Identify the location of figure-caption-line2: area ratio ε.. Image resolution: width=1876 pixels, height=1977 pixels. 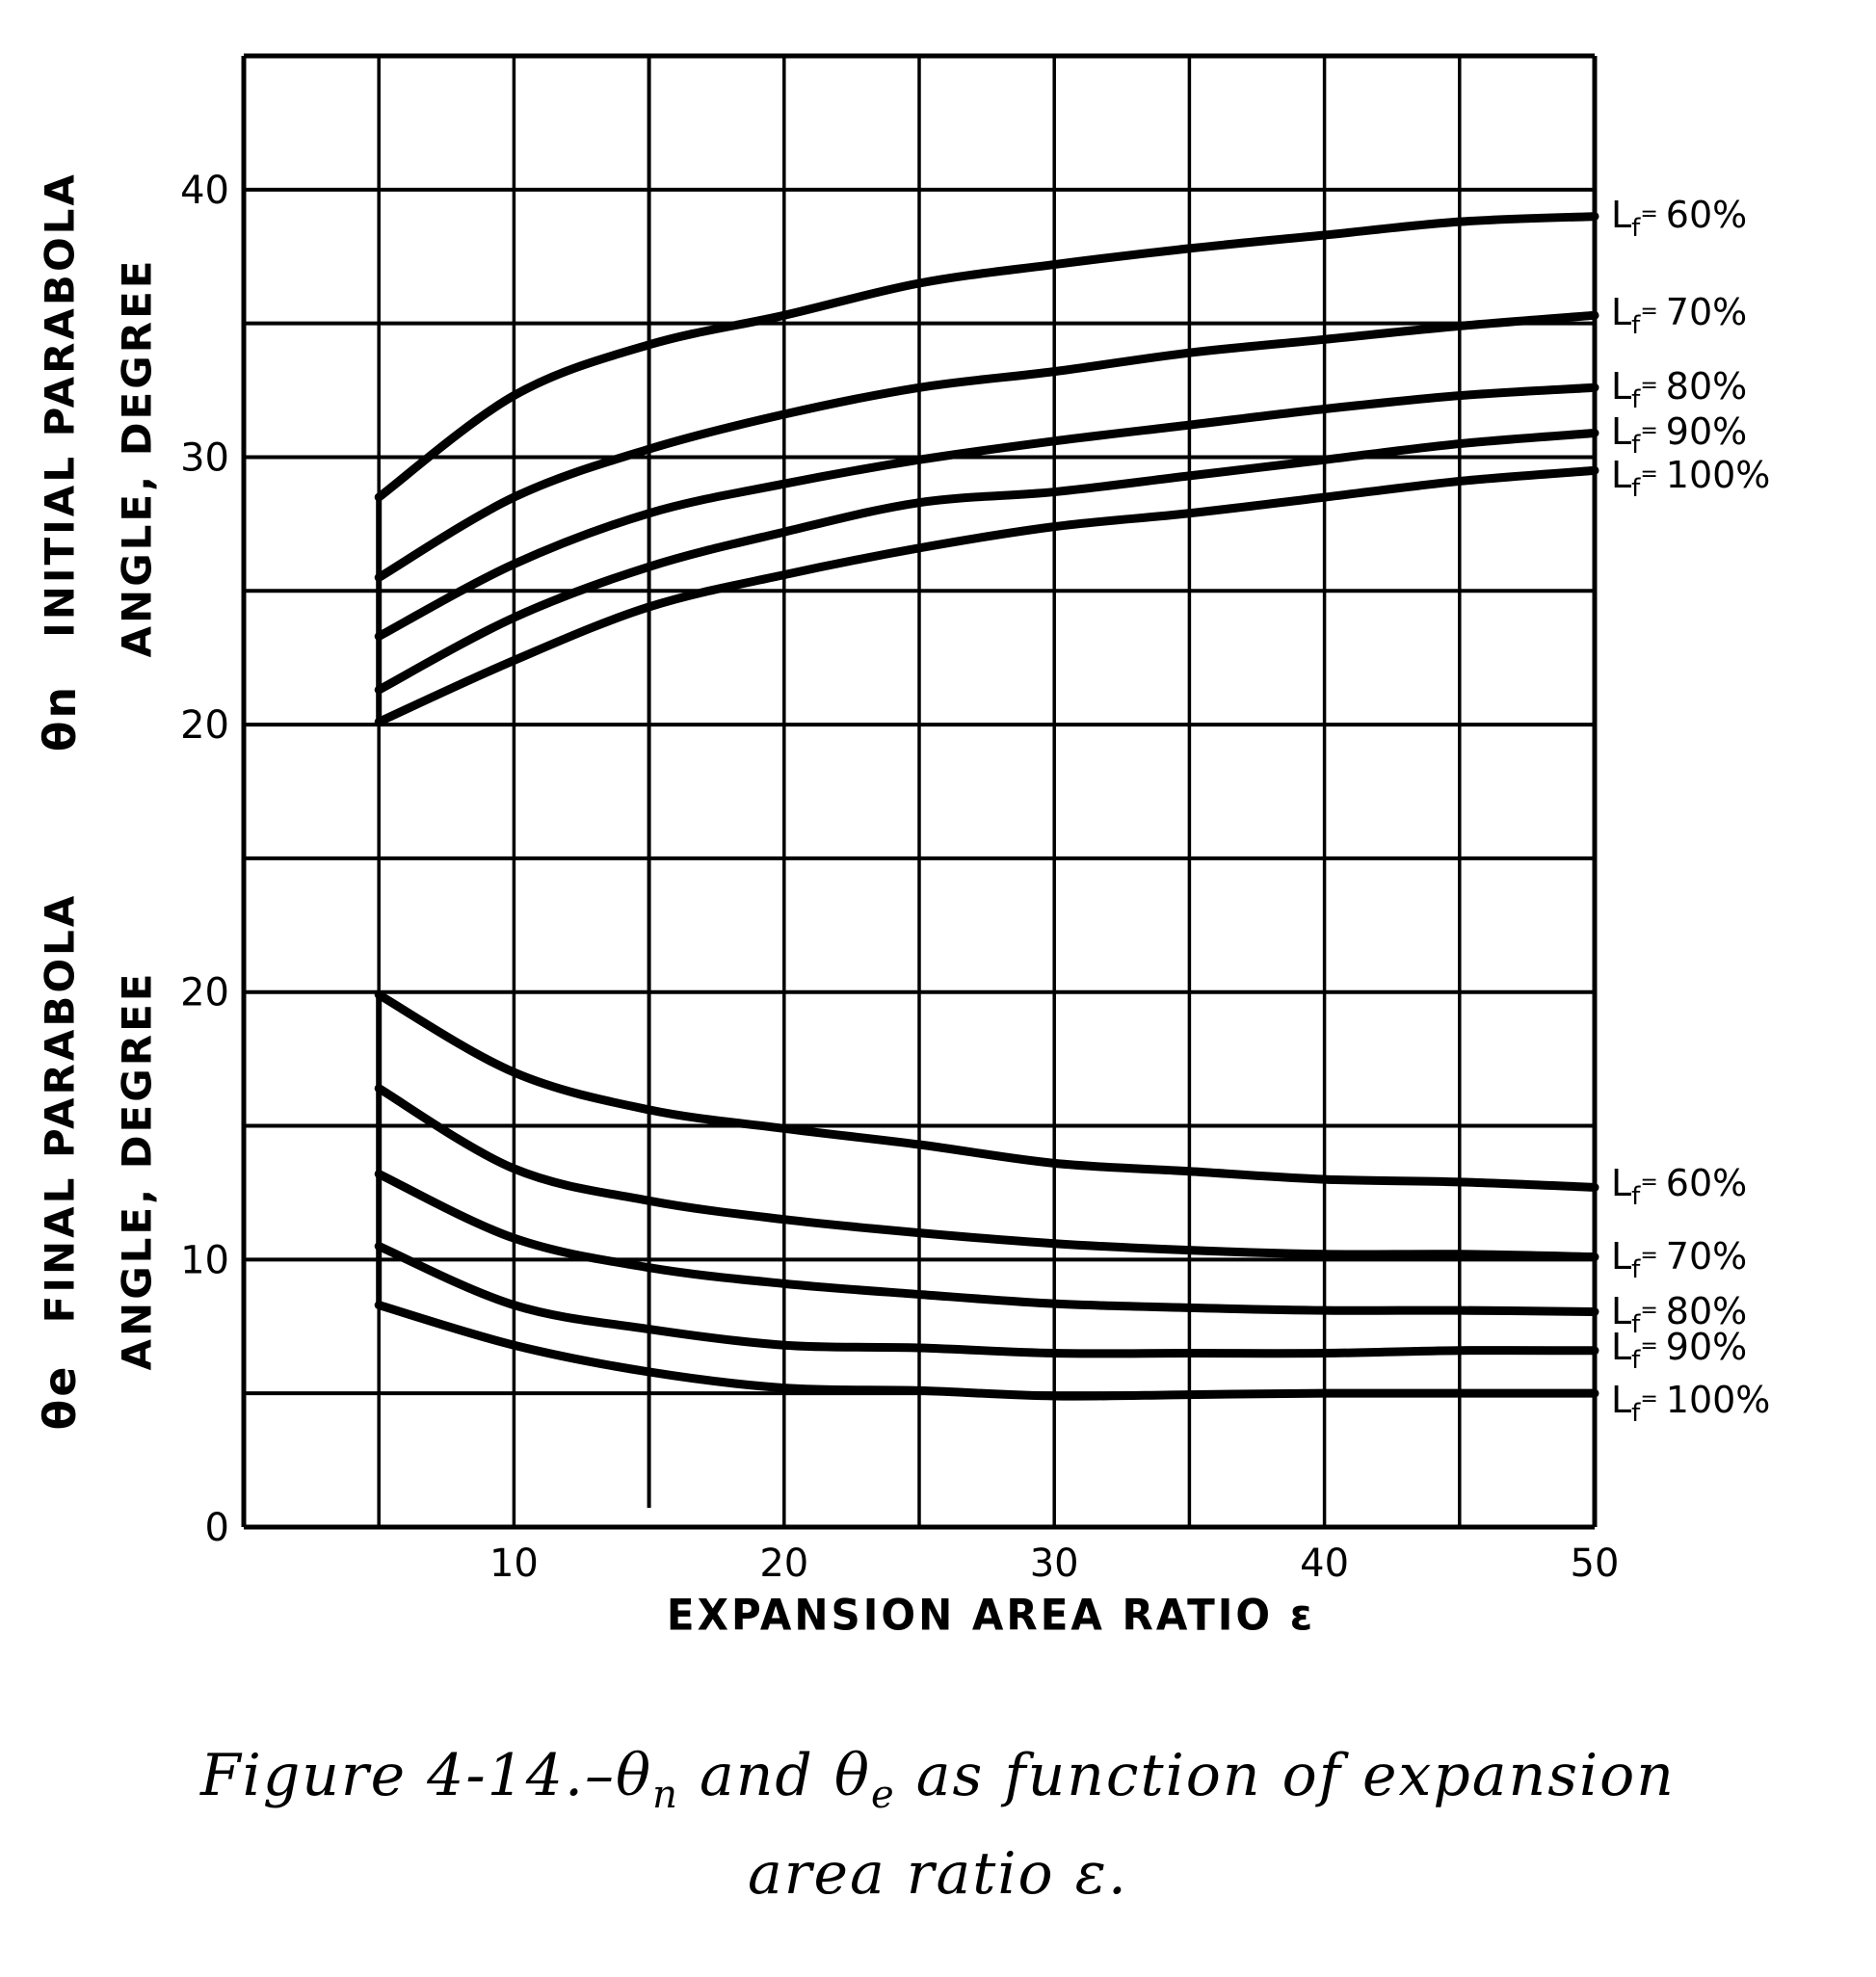
(938, 1874).